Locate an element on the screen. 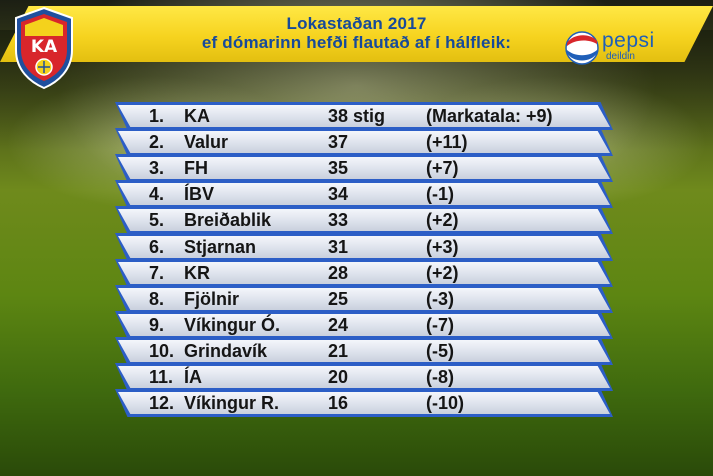  team-cell: KR is located at coordinates (197, 273).